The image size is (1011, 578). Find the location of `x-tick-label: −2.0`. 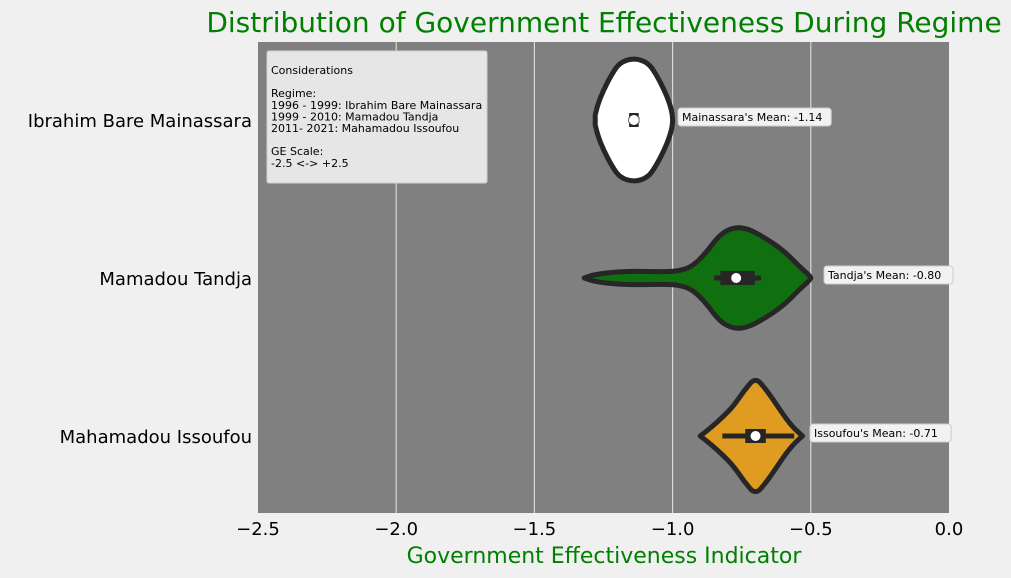

x-tick-label: −2.0 is located at coordinates (396, 529).